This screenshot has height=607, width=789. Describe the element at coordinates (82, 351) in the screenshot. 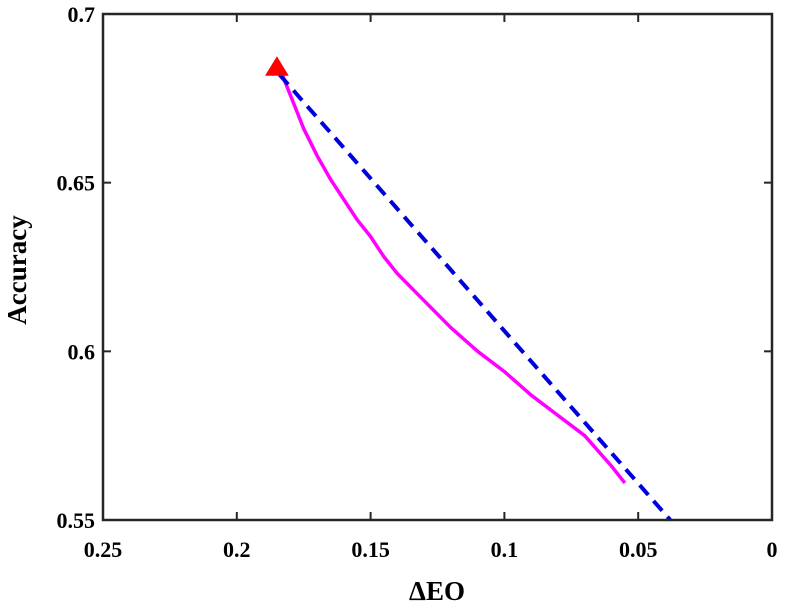

I see `y-tick-label-1: 0.6` at that location.